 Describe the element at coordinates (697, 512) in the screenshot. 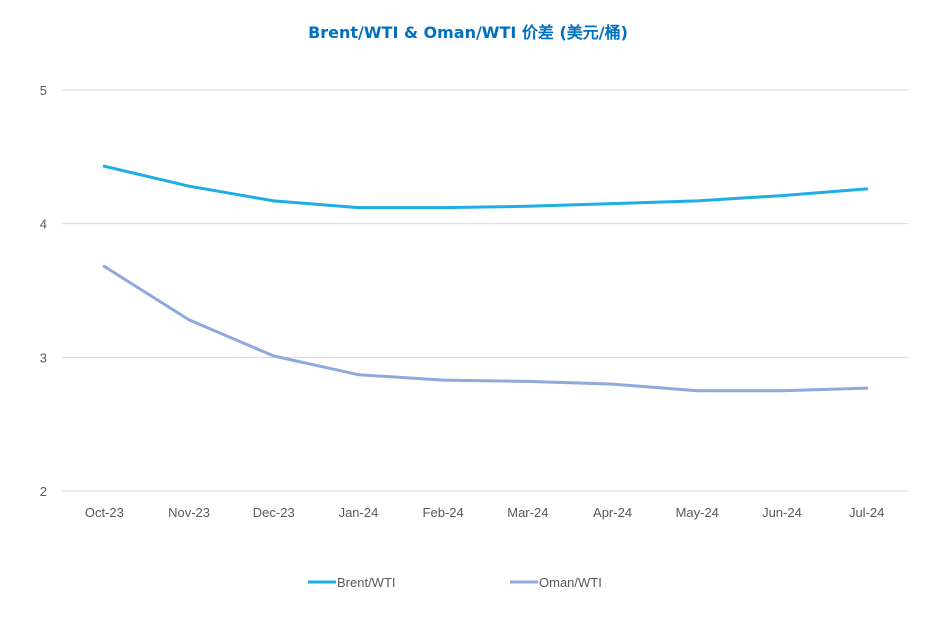

I see `x-tick-label: May-24` at that location.